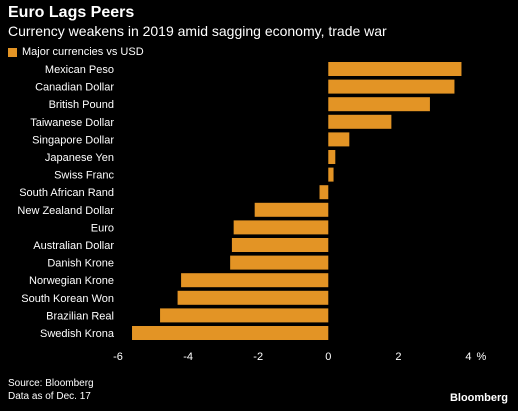  Describe the element at coordinates (79, 158) in the screenshot. I see `category-label: Japanese Yen` at that location.